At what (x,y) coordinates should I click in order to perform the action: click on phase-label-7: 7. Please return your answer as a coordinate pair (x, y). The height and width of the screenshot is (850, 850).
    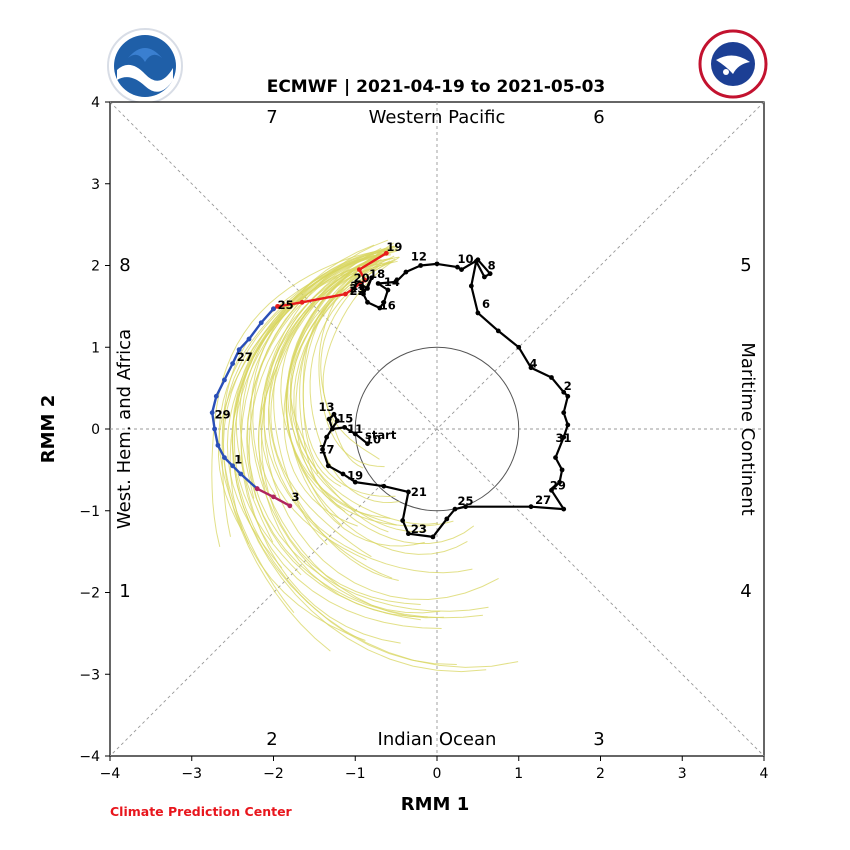
    Looking at the image, I should click on (271, 117).